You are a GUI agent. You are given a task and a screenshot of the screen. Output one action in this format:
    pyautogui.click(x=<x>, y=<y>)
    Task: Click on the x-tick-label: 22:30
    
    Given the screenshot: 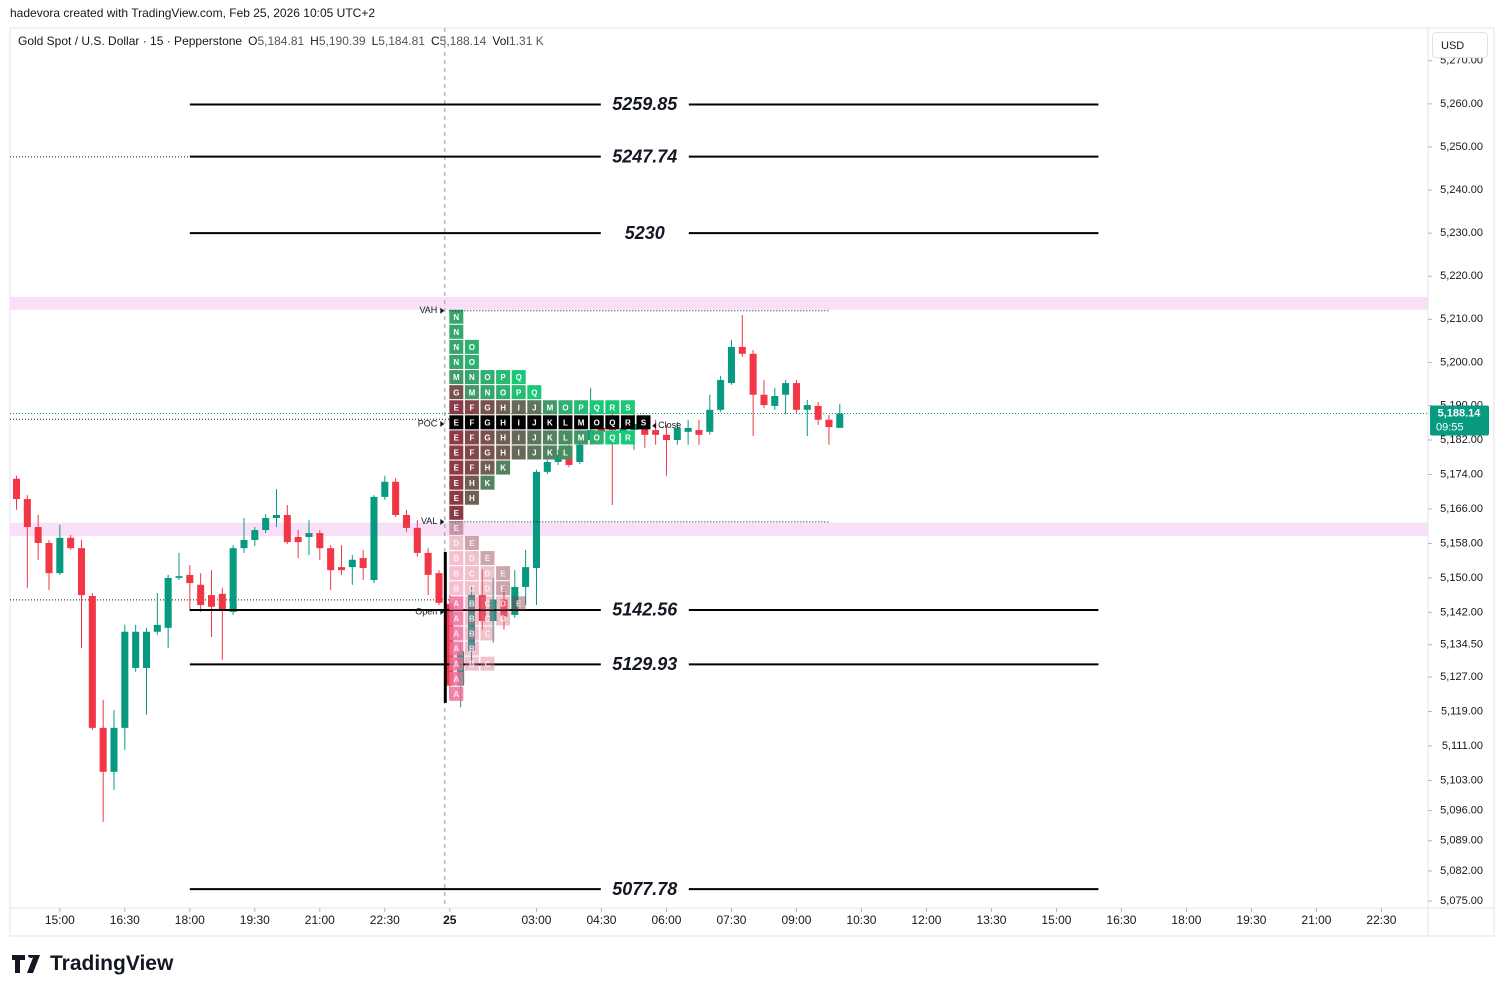 What is the action you would take?
    pyautogui.click(x=1381, y=920)
    